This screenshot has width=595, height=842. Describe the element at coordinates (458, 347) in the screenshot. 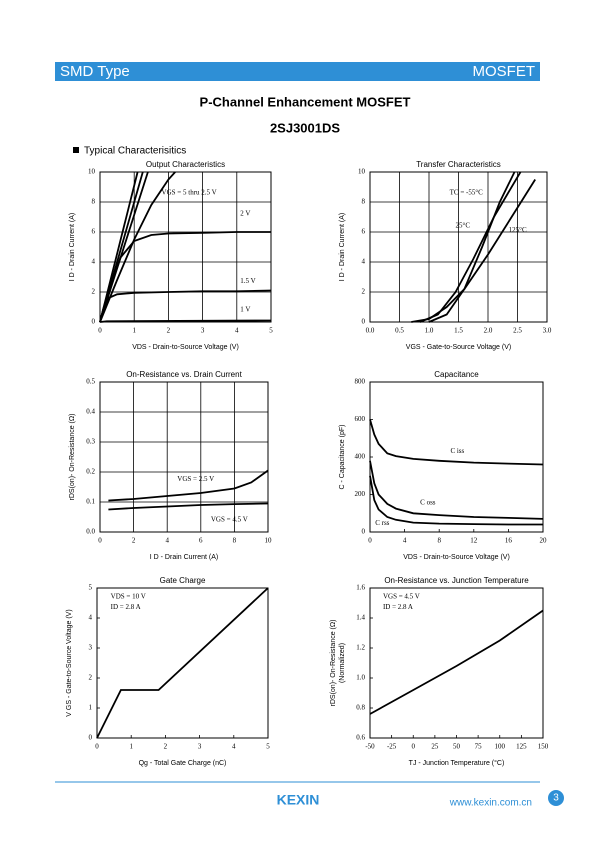

I see `x-axis-label: VGS - Gate-to-Source Voltage (V)` at that location.